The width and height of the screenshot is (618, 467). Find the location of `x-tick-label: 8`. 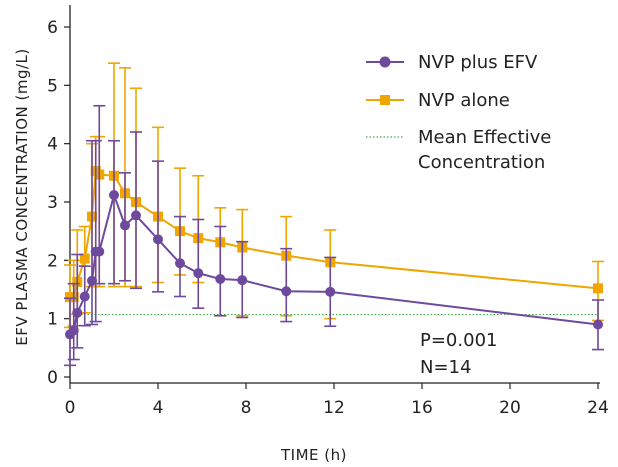

x-tick-label: 8 is located at coordinates (246, 408).